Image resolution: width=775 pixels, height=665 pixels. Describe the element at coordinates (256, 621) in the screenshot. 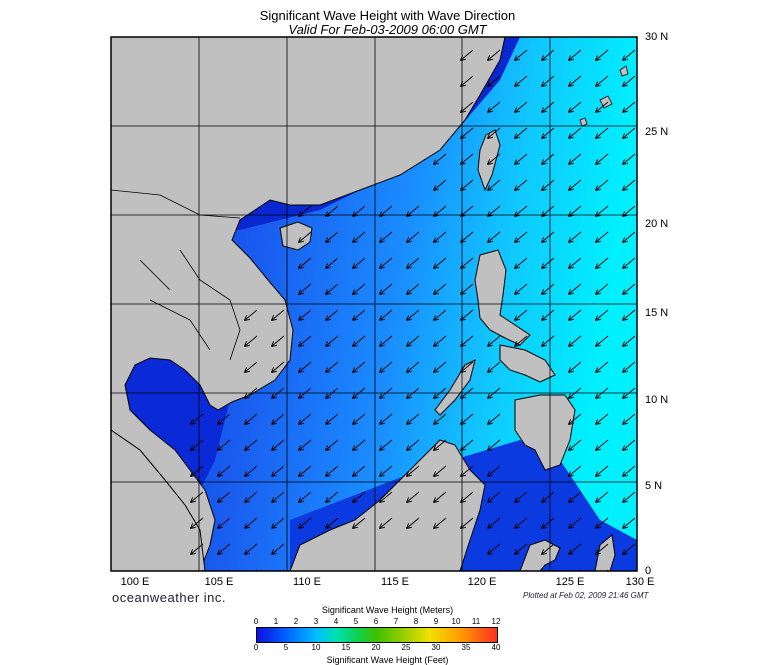

I see `meter-tick: 0` at that location.